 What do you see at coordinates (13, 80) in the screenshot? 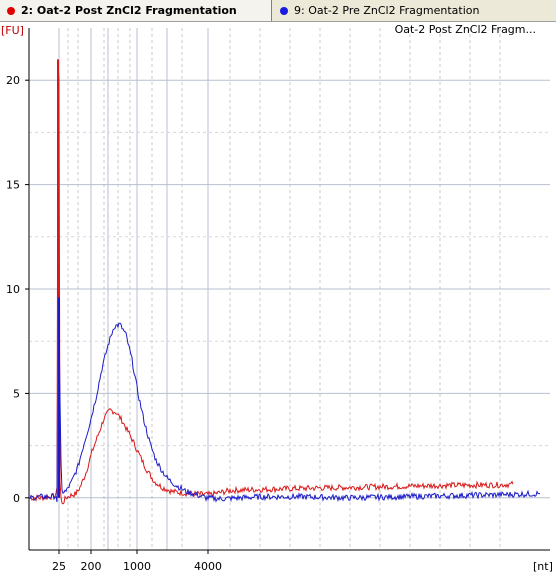
I see `y-tick-label: 20` at bounding box center [13, 80].